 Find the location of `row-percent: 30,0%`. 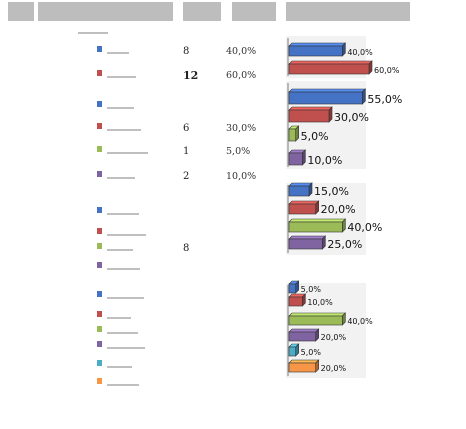

row-percent: 30,0% is located at coordinates (241, 128).